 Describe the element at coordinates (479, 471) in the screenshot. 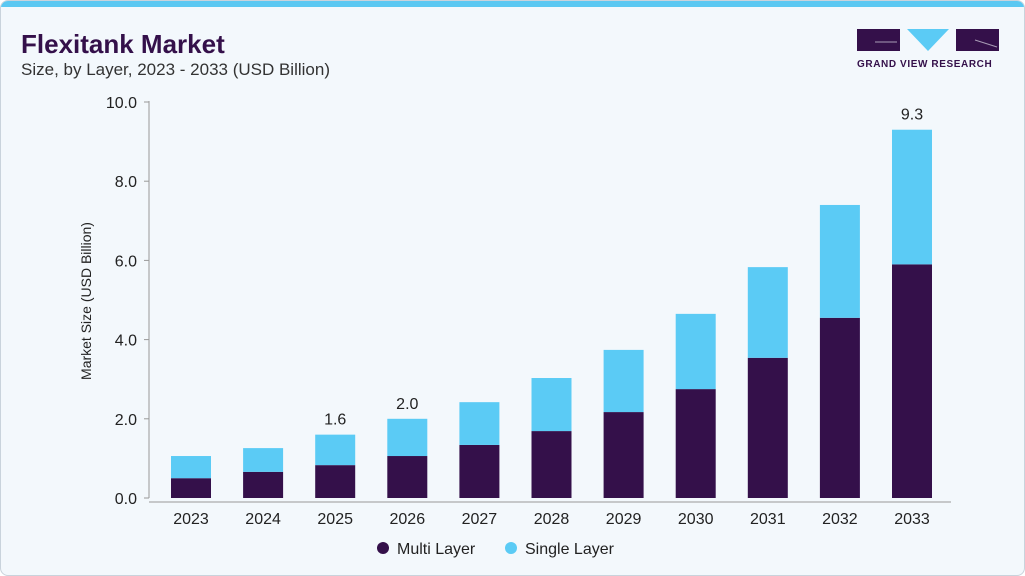

I see `bar-multi-layer-2027` at that location.